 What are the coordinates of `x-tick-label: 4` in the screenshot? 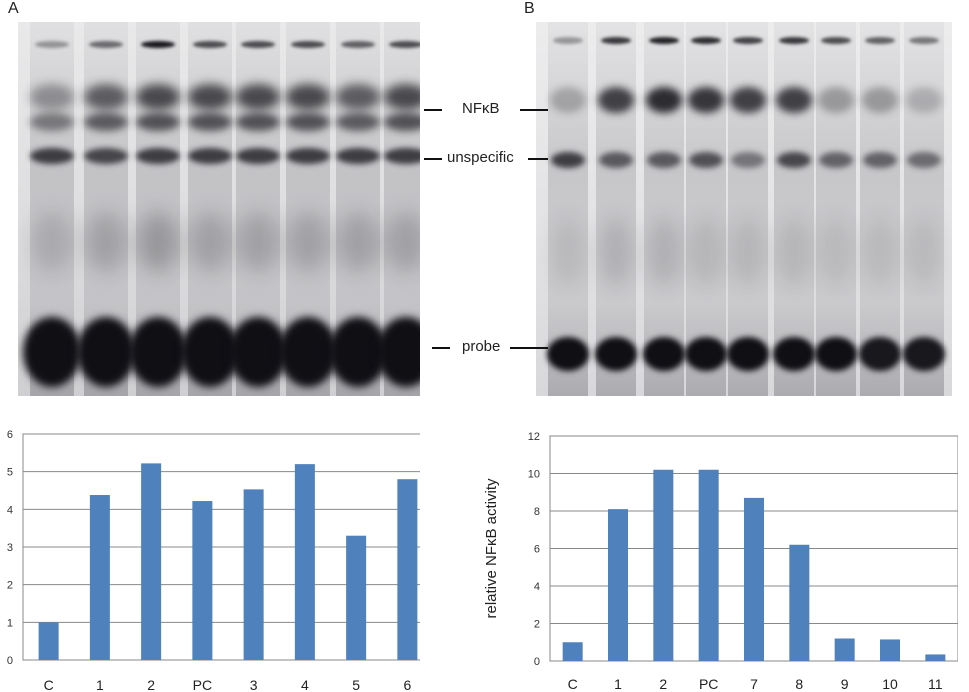 It's located at (305, 684).